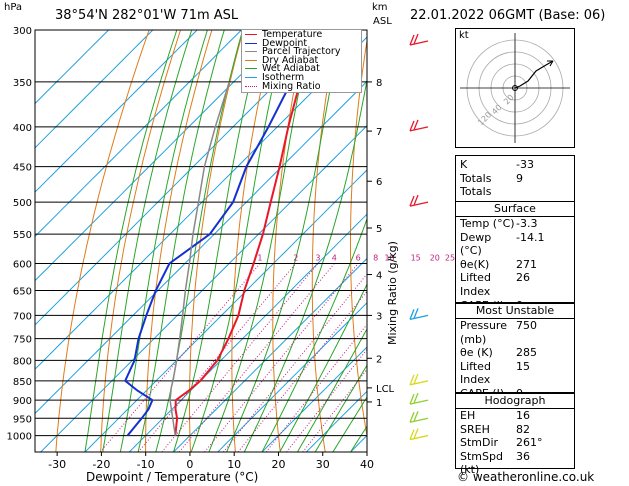 The height and width of the screenshot is (486, 629). I want to click on x-tick-label: 20, so click(278, 464).